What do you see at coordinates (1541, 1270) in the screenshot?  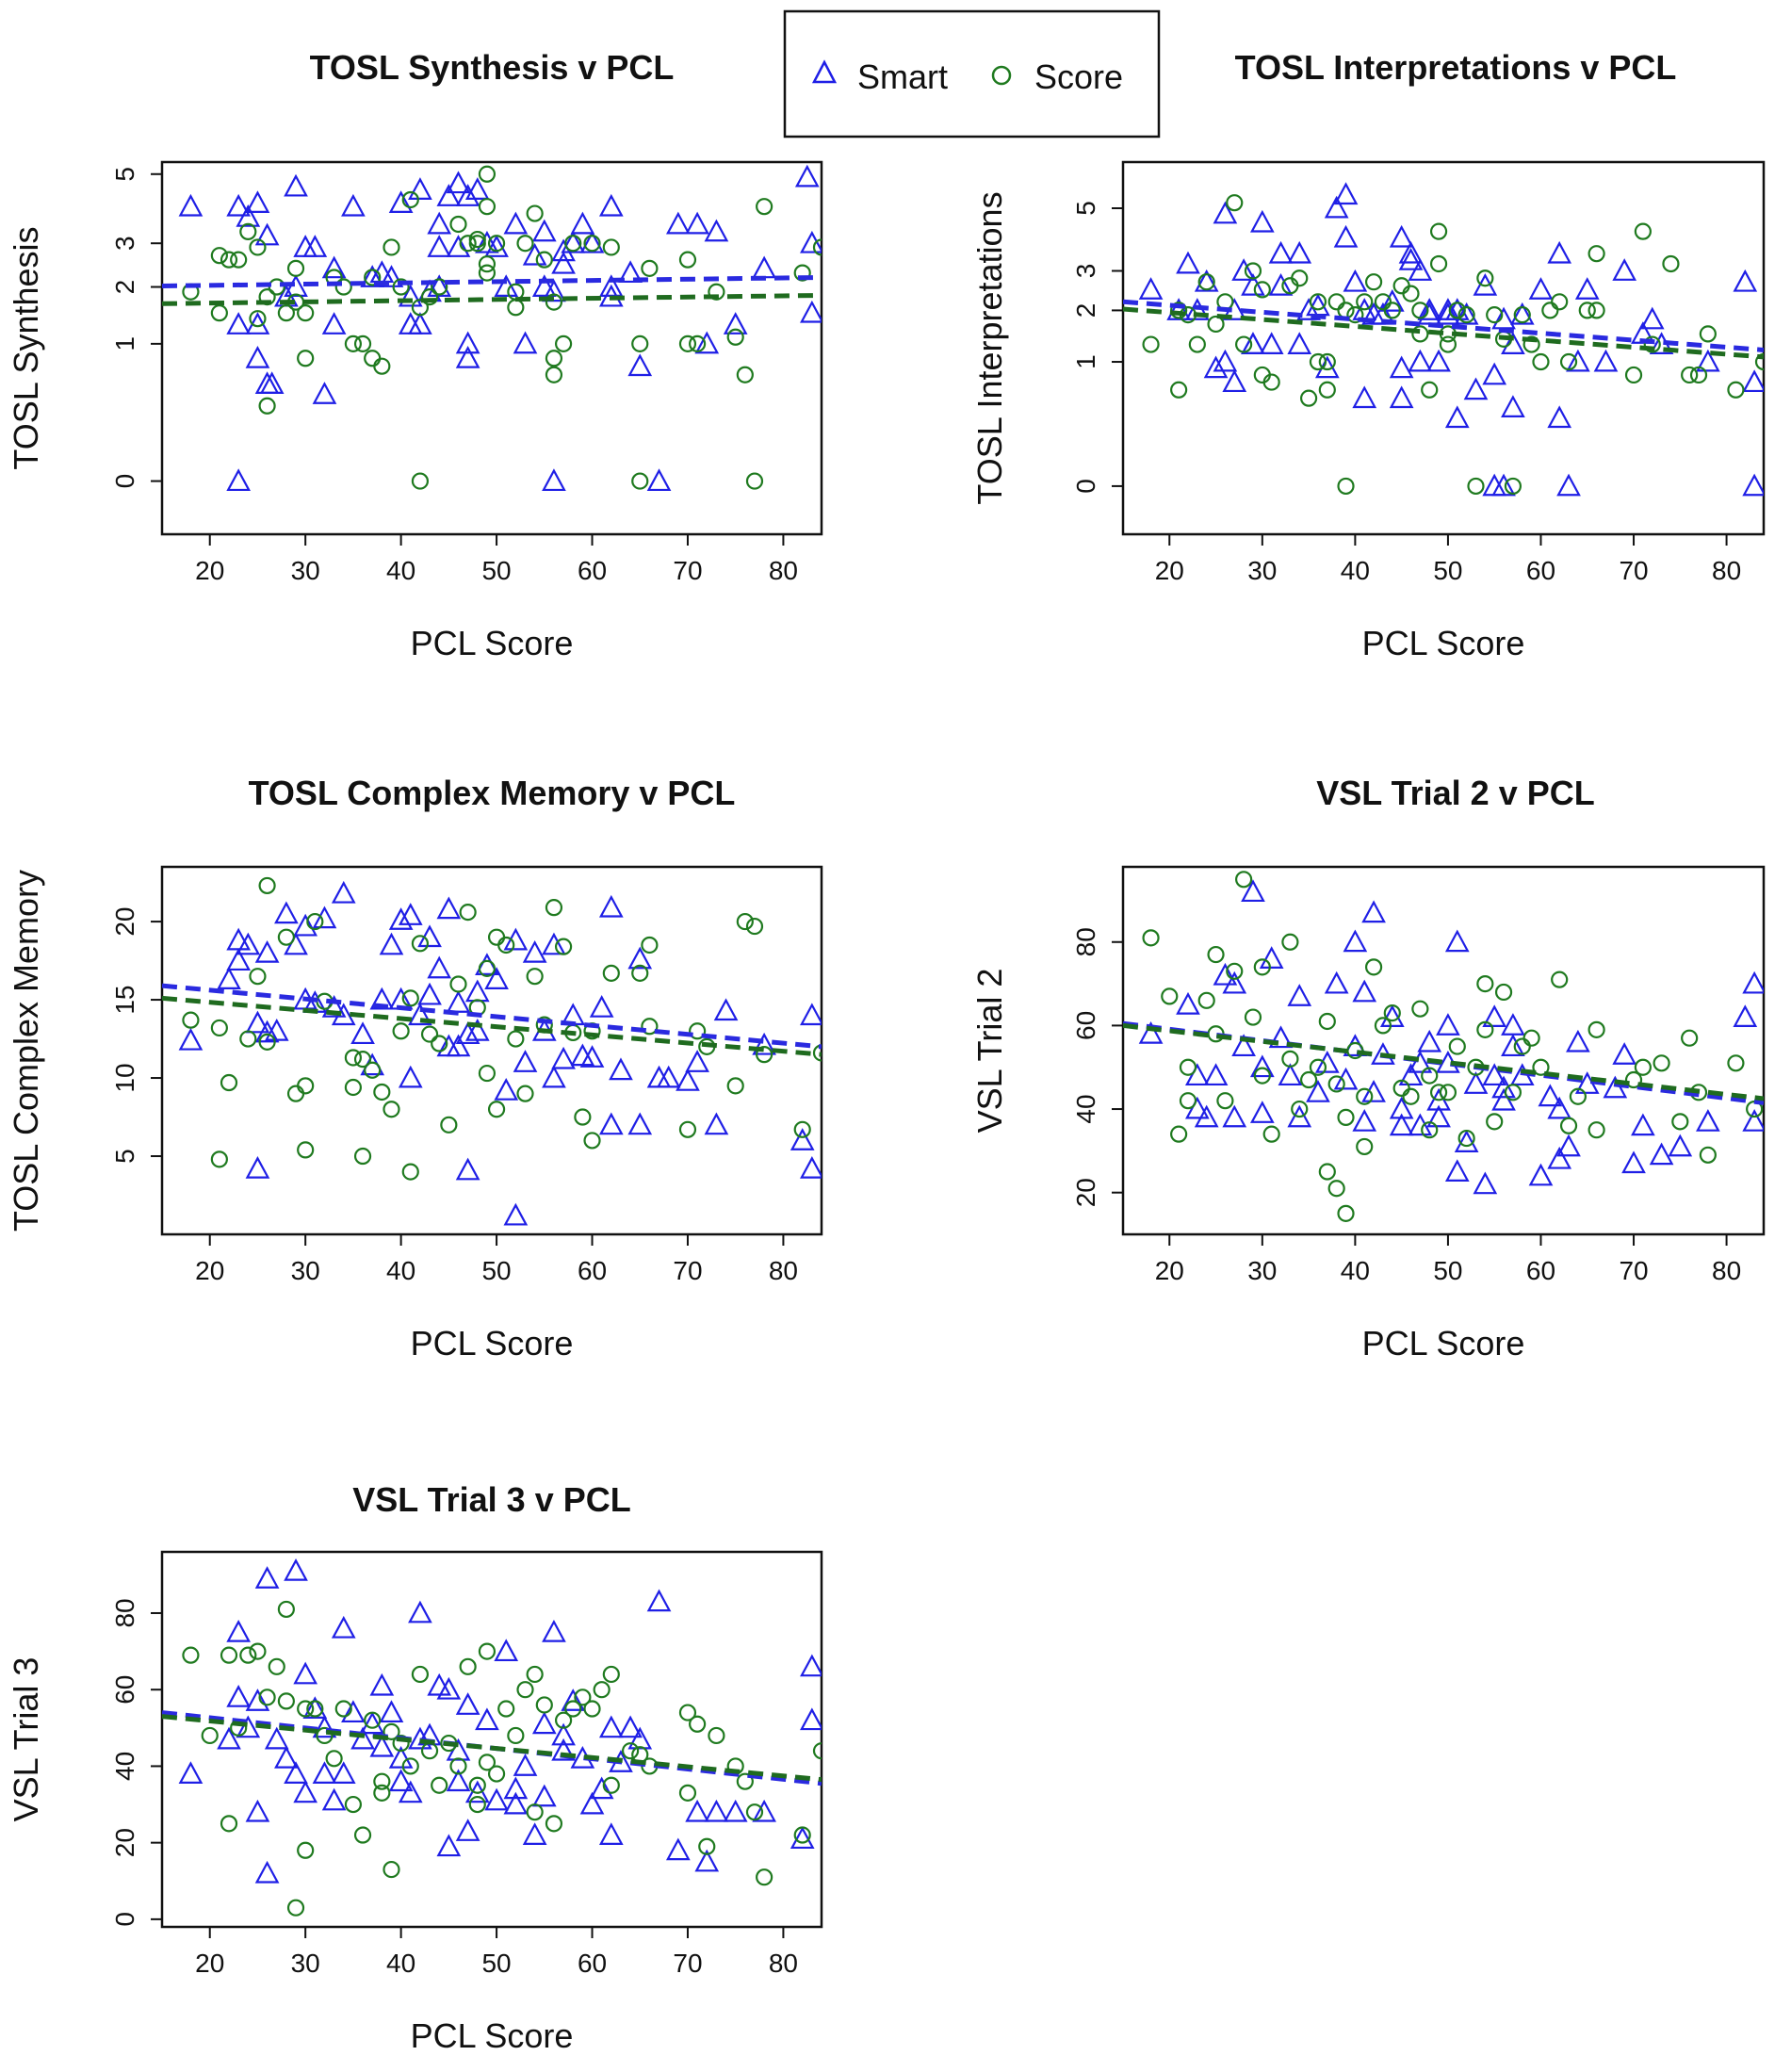 I see `x-tick-label: 60` at bounding box center [1541, 1270].